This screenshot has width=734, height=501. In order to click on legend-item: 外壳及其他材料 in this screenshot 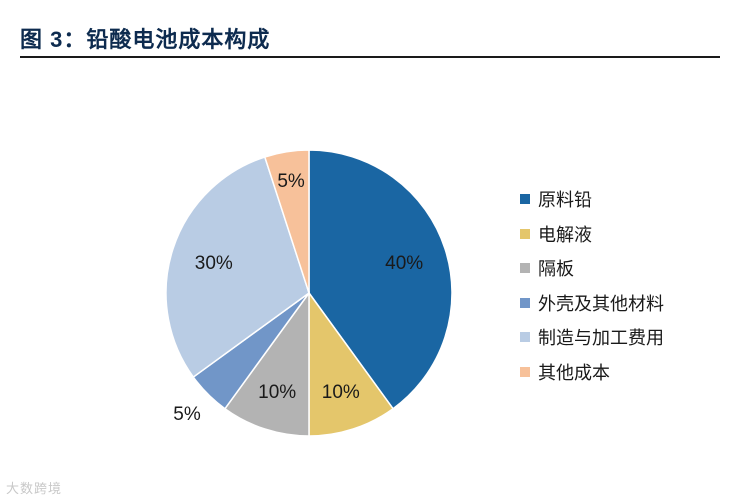, I will do `click(592, 303)`.